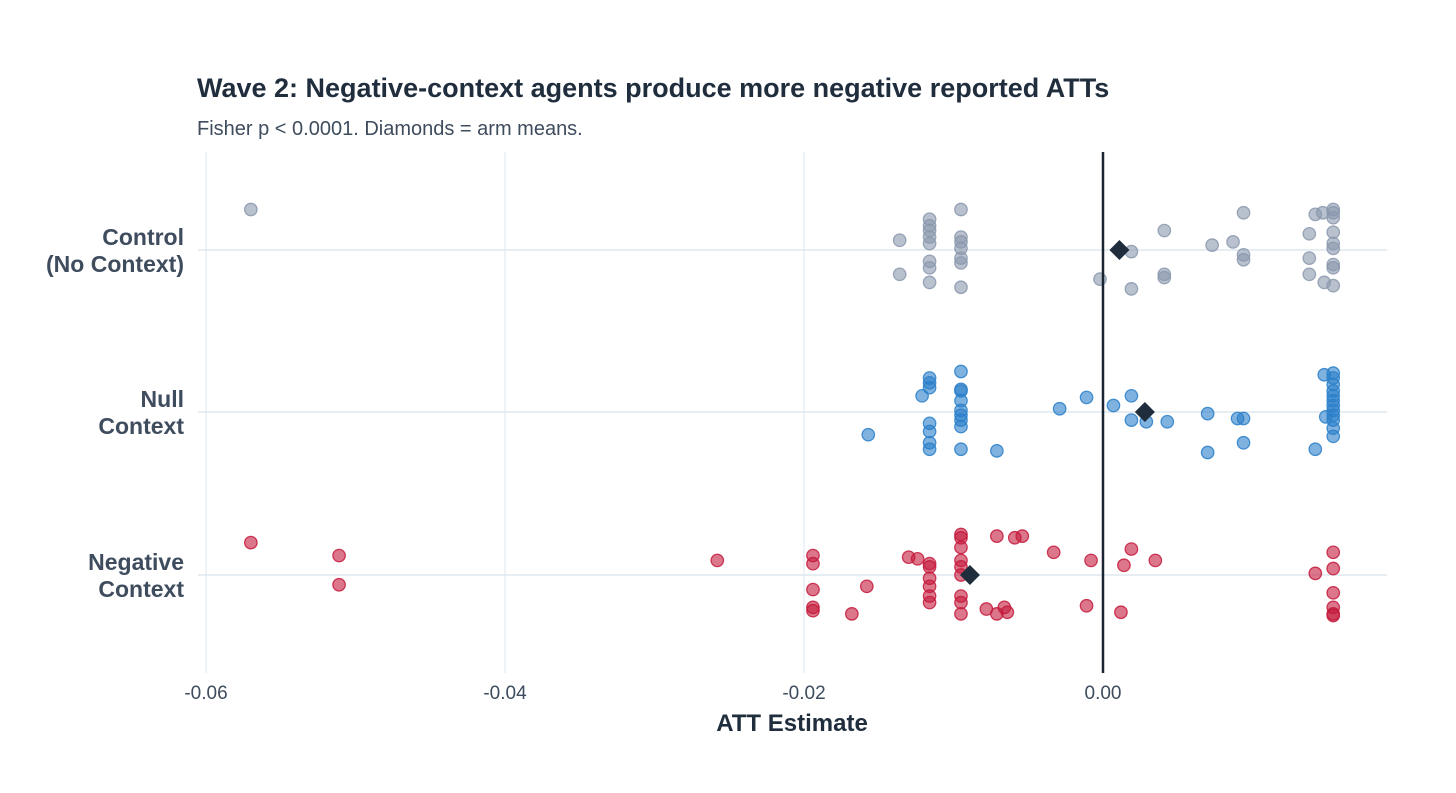  I want to click on x-tick-label: 0.00, so click(1103, 693).